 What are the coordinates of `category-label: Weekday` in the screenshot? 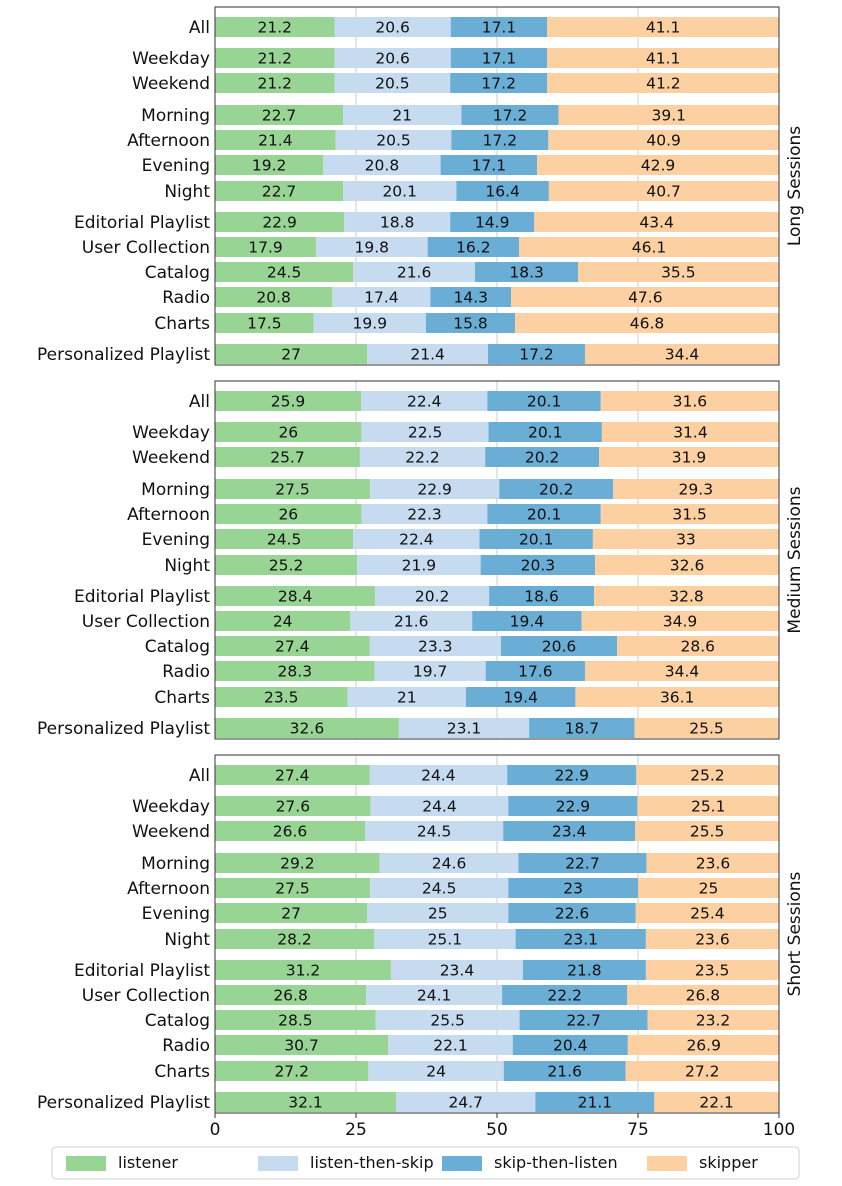 It's located at (171, 433).